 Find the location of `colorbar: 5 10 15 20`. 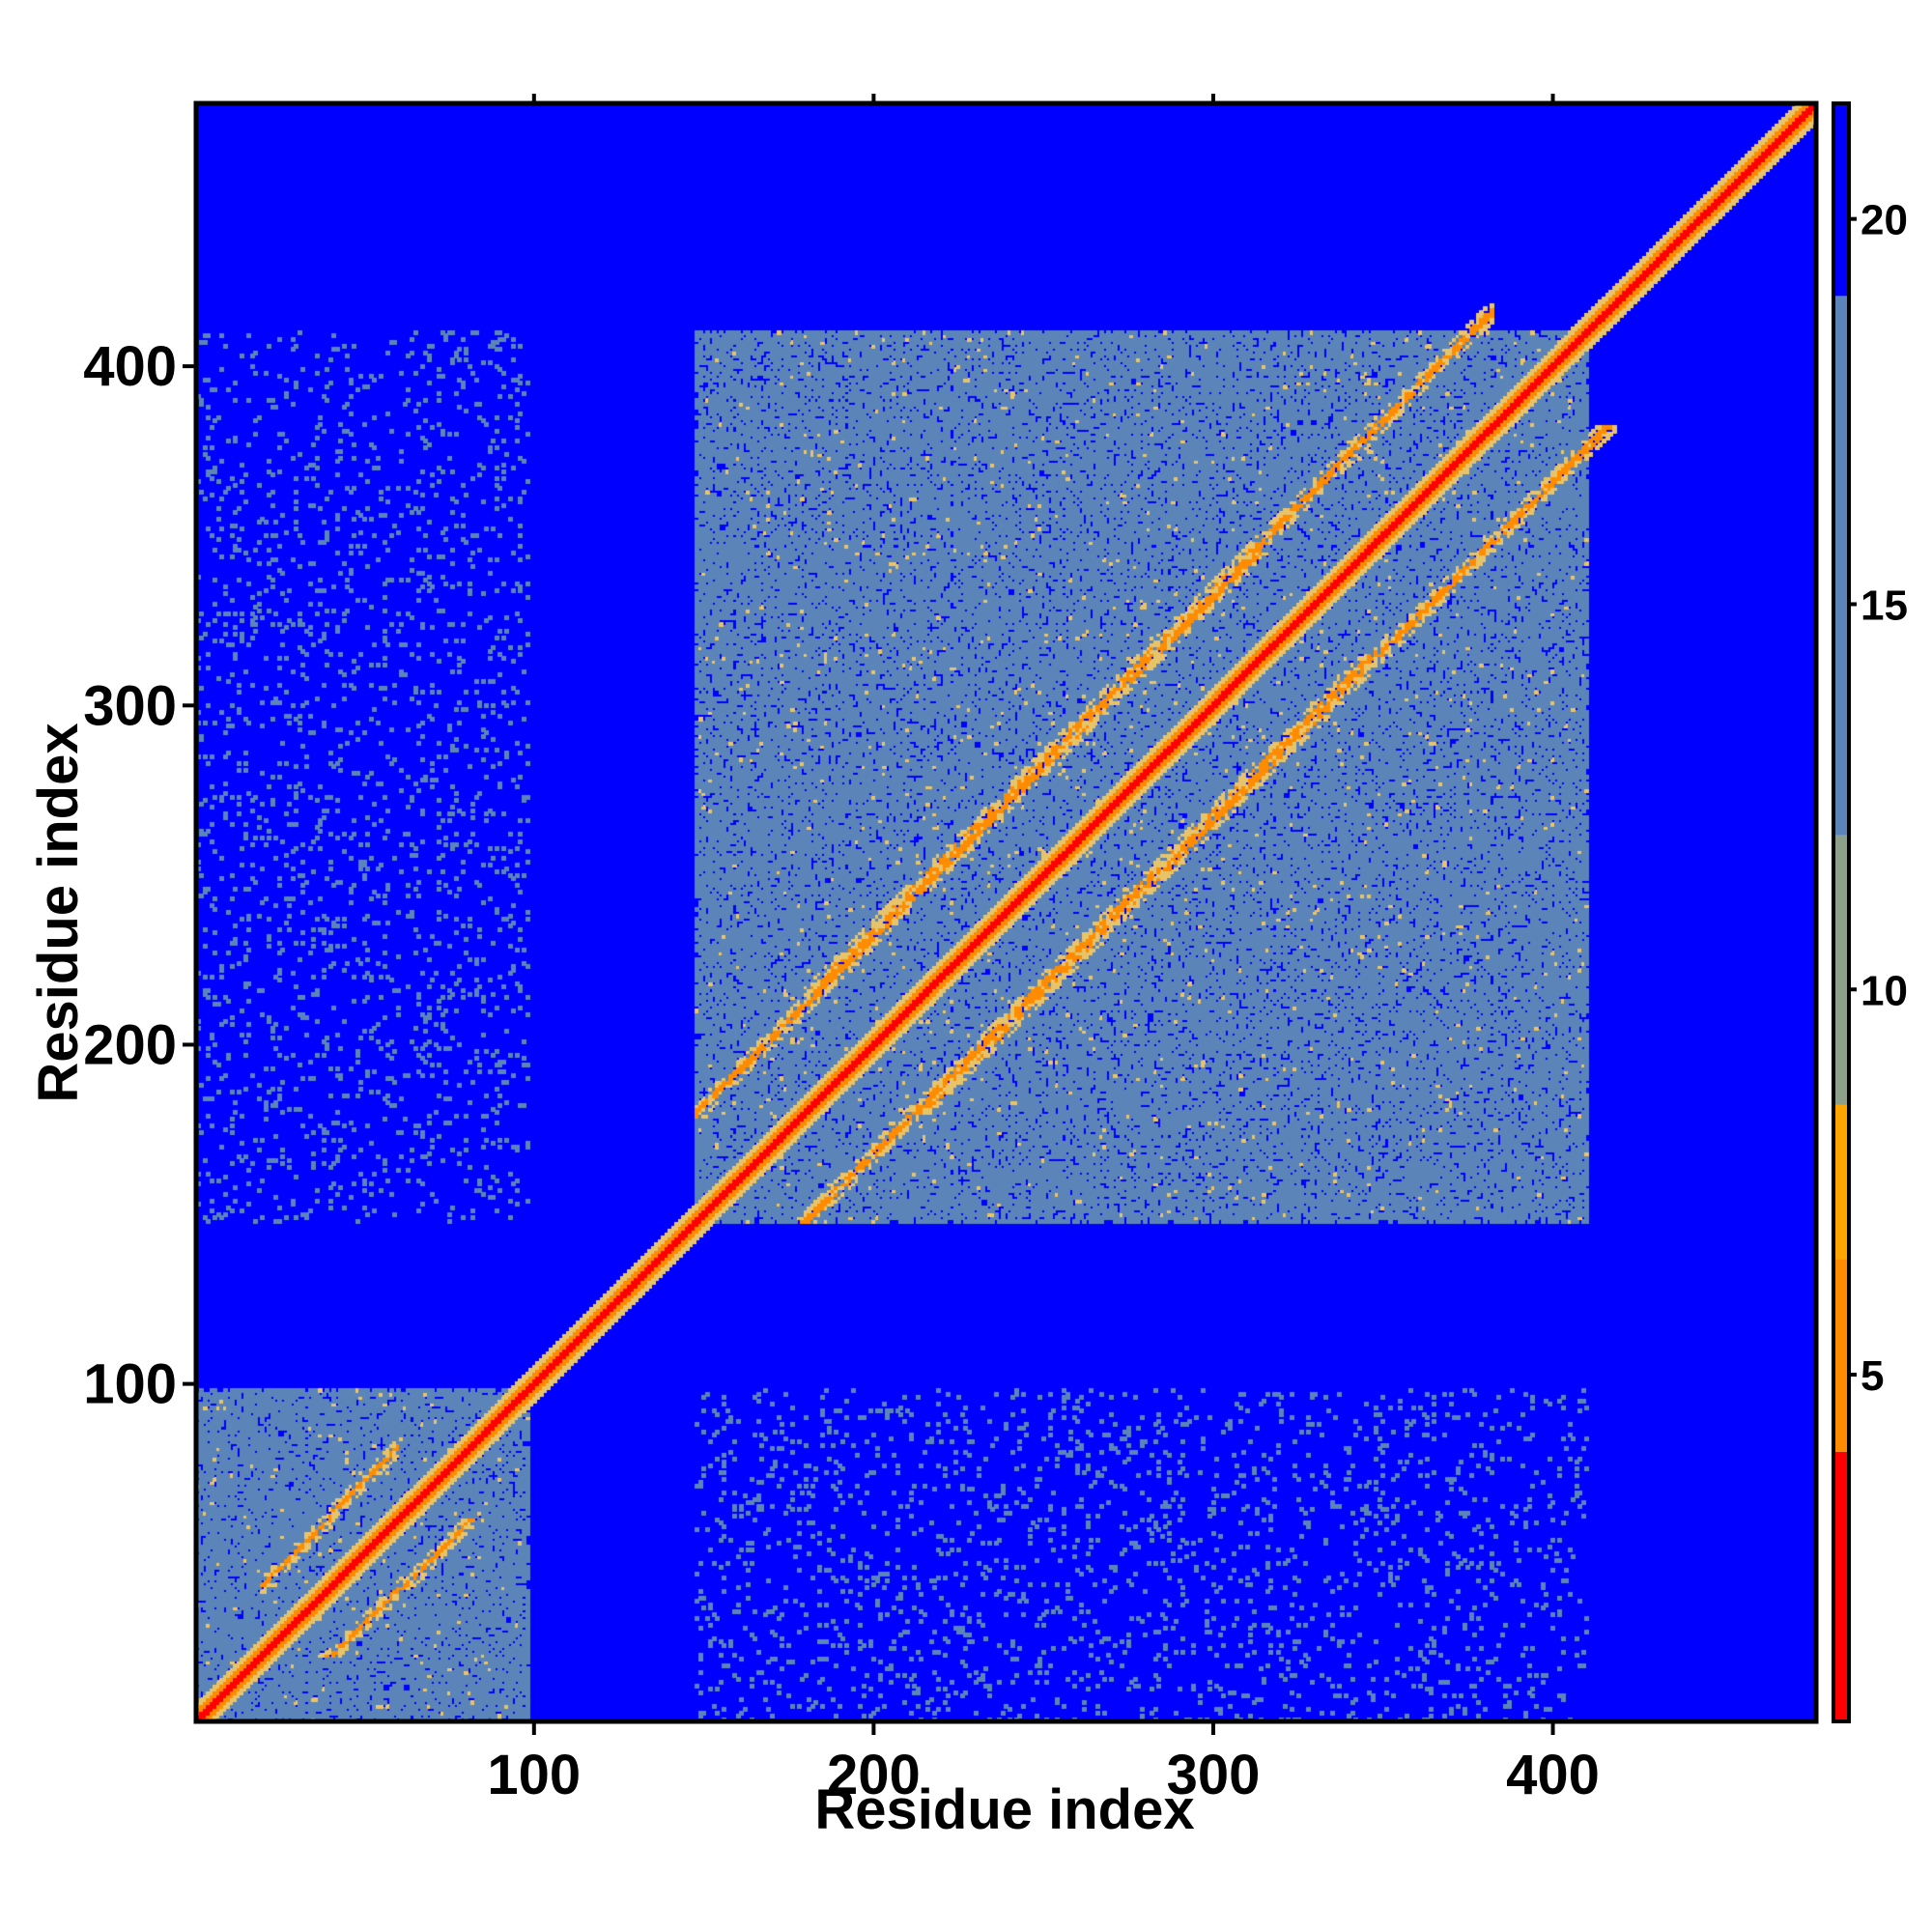

colorbar: 5 10 15 20 is located at coordinates (1870, 912).